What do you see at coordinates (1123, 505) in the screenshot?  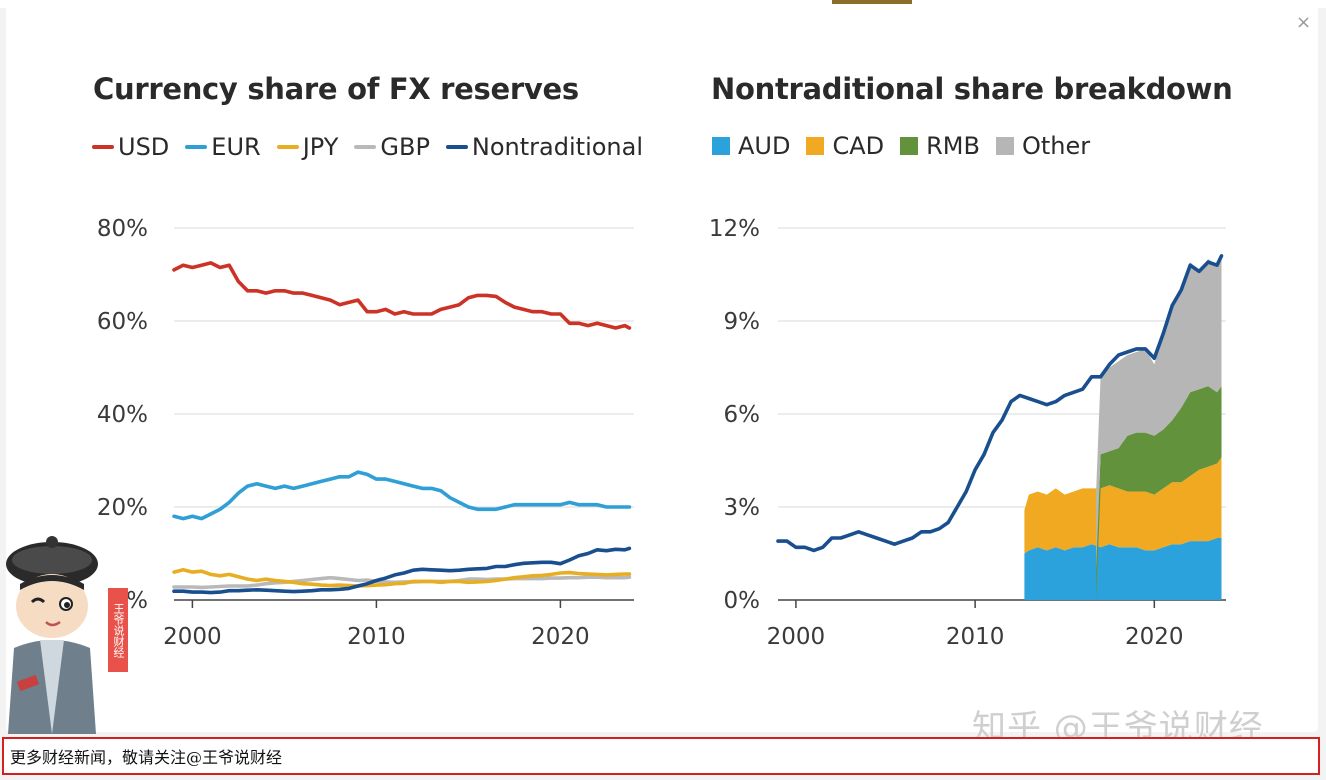 I see `right-area-cad` at bounding box center [1123, 505].